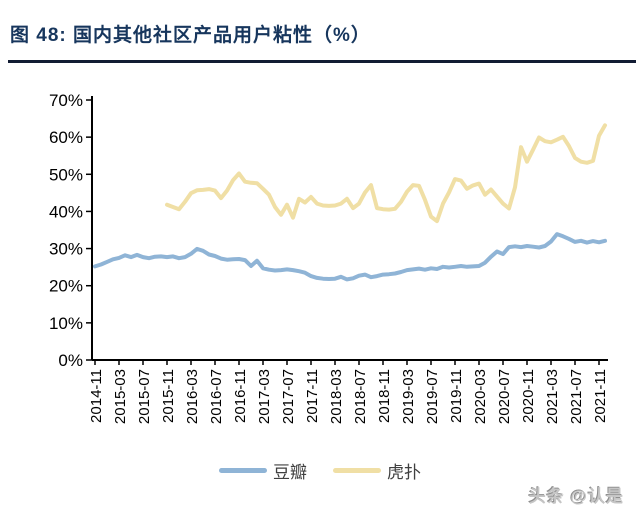 This screenshot has height=517, width=640. What do you see at coordinates (290, 472) in the screenshot?
I see `legend-label-douban: 豆瓣` at bounding box center [290, 472].